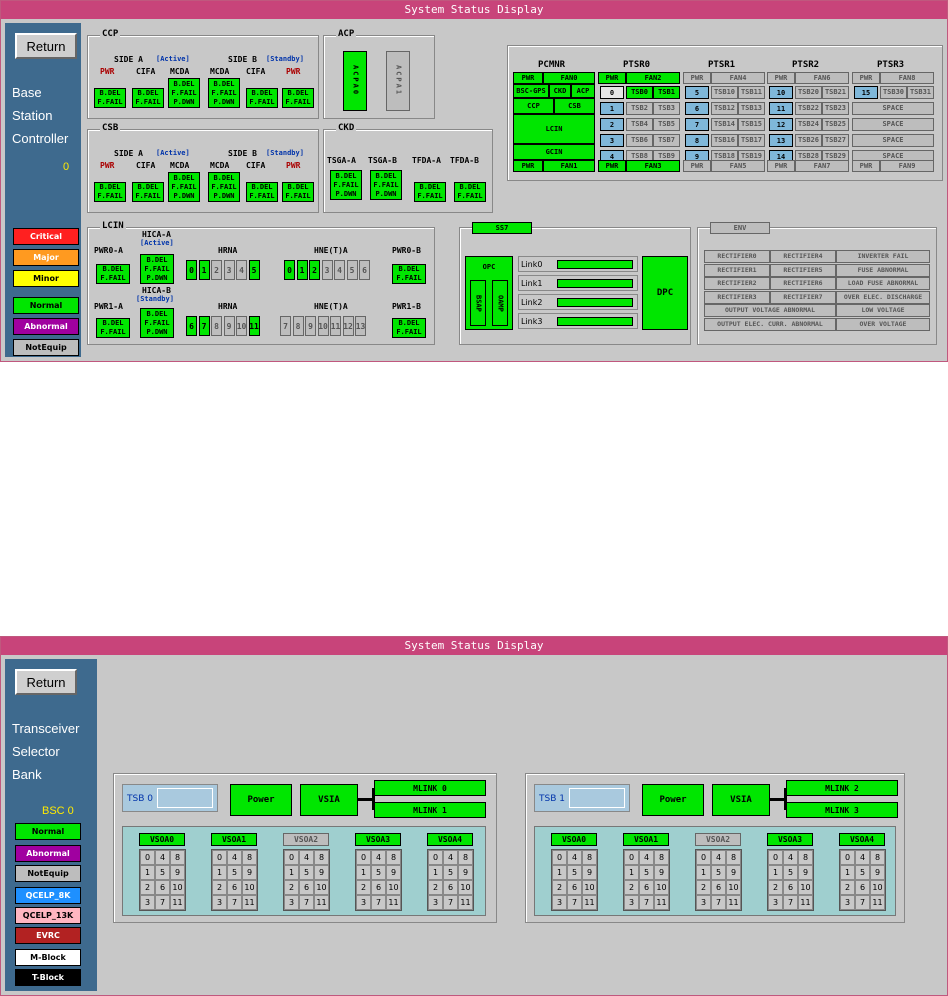 This screenshot has height=996, width=948. What do you see at coordinates (234, 839) in the screenshot?
I see `vsoa-label: VSOA1` at bounding box center [234, 839].